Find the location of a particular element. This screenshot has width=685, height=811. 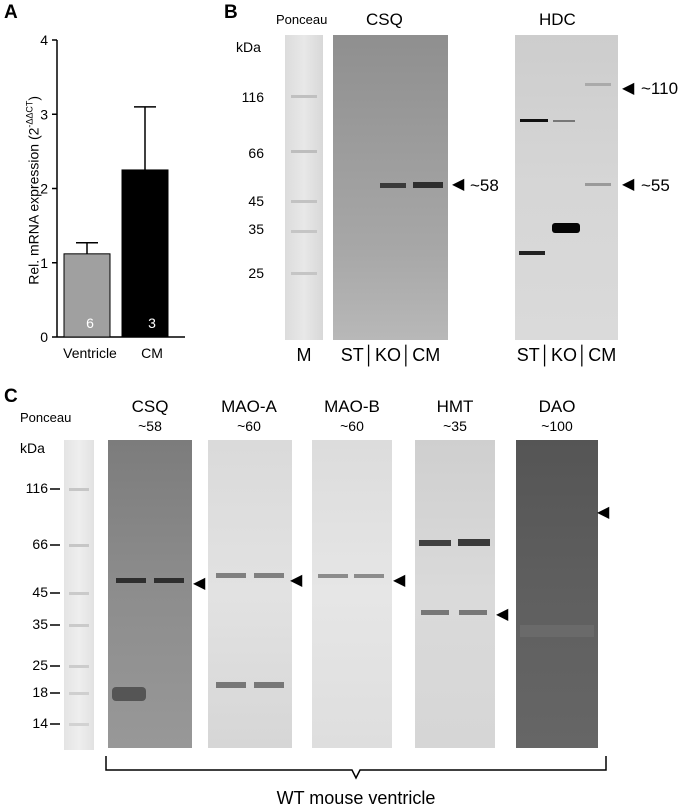

blot-size-dao: ~100 is located at coordinates (557, 426).